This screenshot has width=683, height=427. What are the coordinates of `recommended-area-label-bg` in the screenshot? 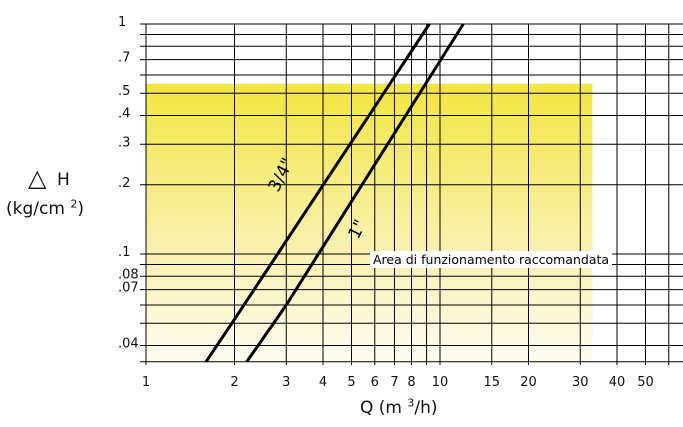 It's located at (491, 259).